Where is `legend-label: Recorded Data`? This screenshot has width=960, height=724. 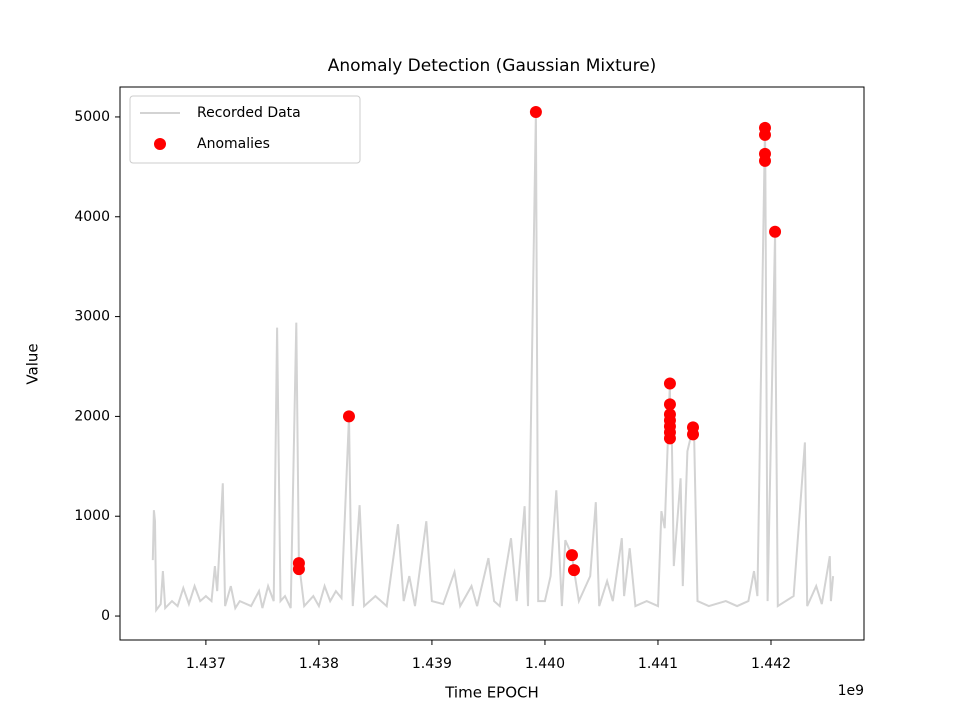 legend-label: Recorded Data is located at coordinates (249, 113).